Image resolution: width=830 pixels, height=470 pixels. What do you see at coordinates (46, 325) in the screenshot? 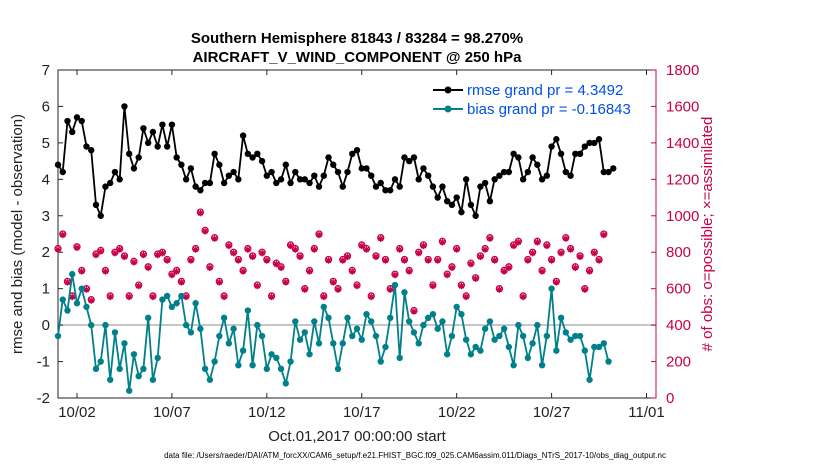
I see `y-left-tick-label: 0` at bounding box center [46, 325].